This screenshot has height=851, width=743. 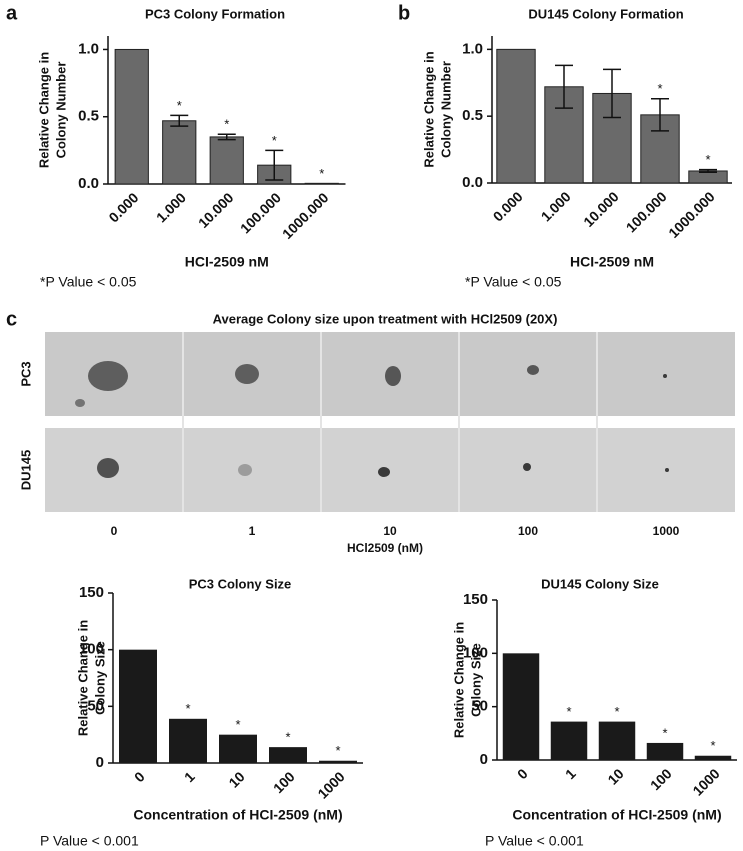 I want to click on image-dividers, so click(x=390, y=422).